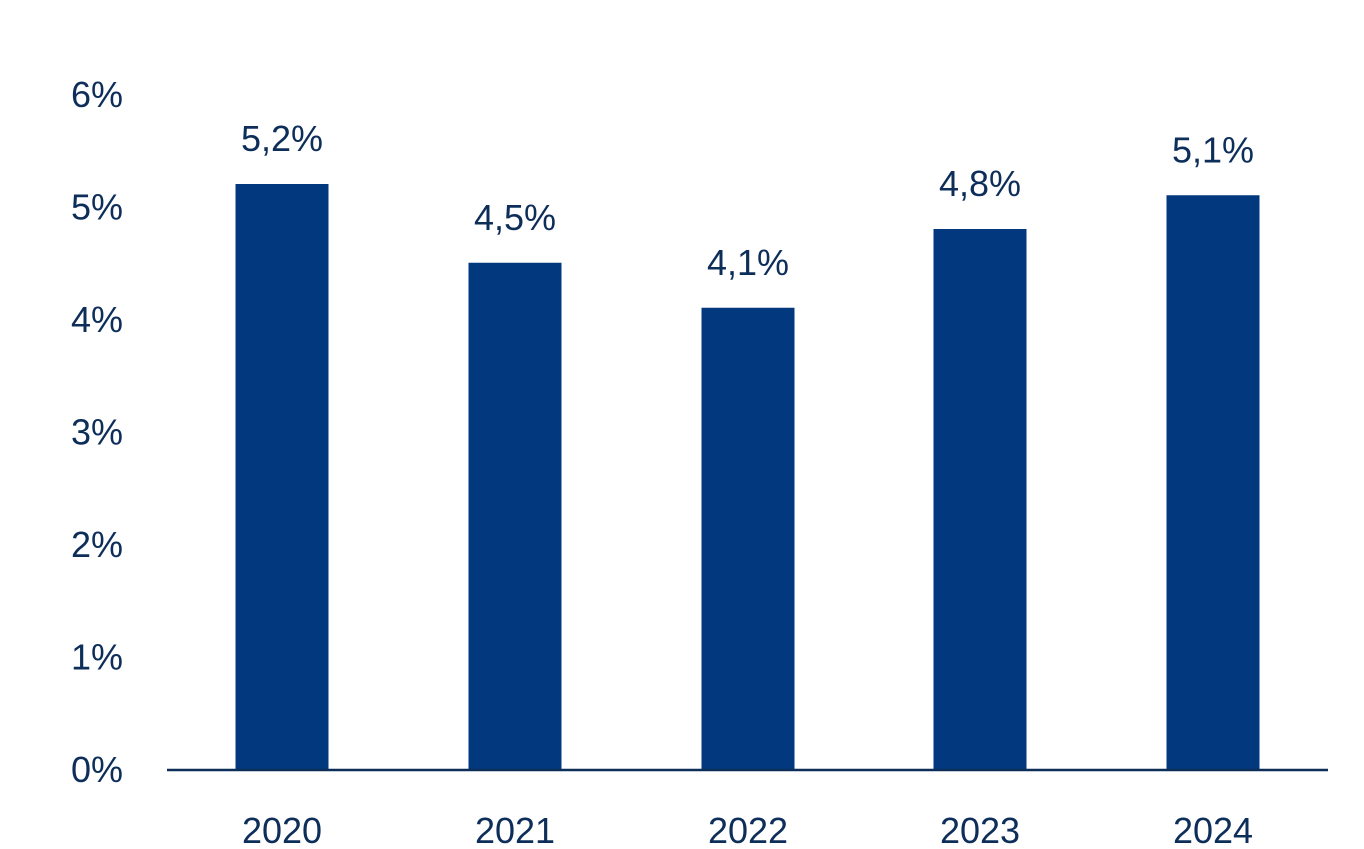 The height and width of the screenshot is (849, 1364). Describe the element at coordinates (1213, 482) in the screenshot. I see `bar-2024` at that location.